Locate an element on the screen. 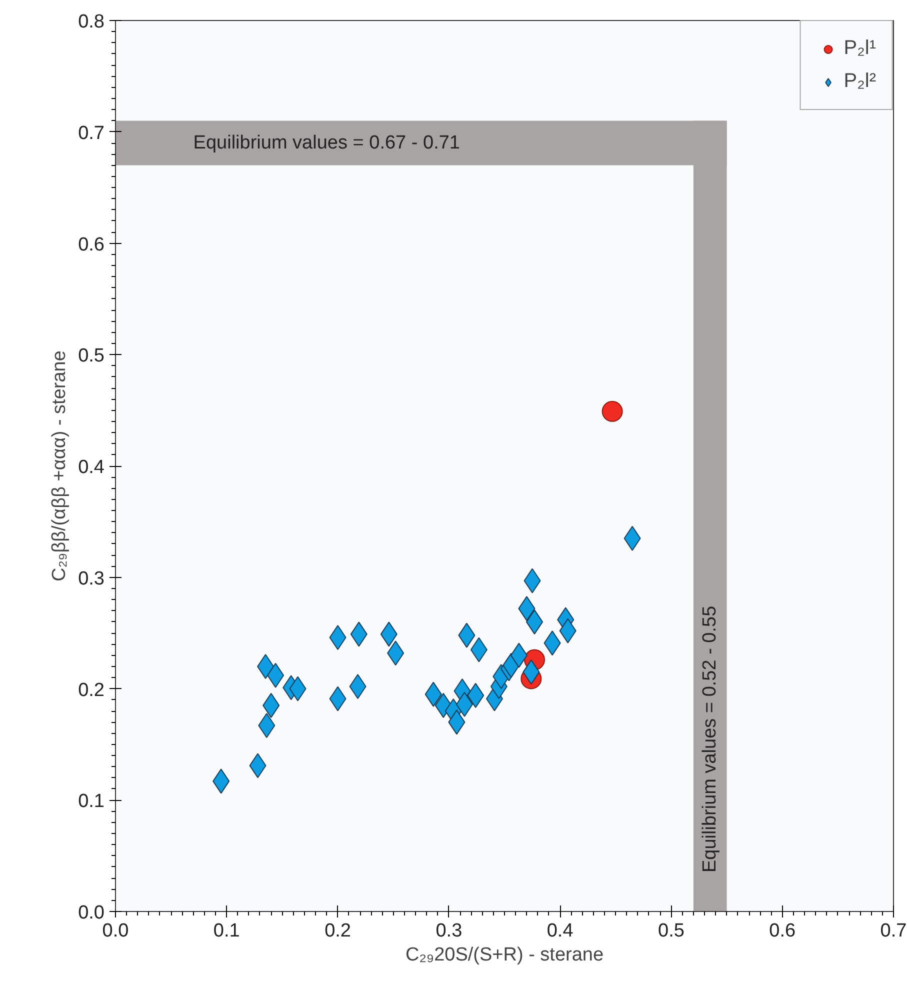 The width and height of the screenshot is (907, 986). y-tick-label: 0.5 is located at coordinates (91, 356).